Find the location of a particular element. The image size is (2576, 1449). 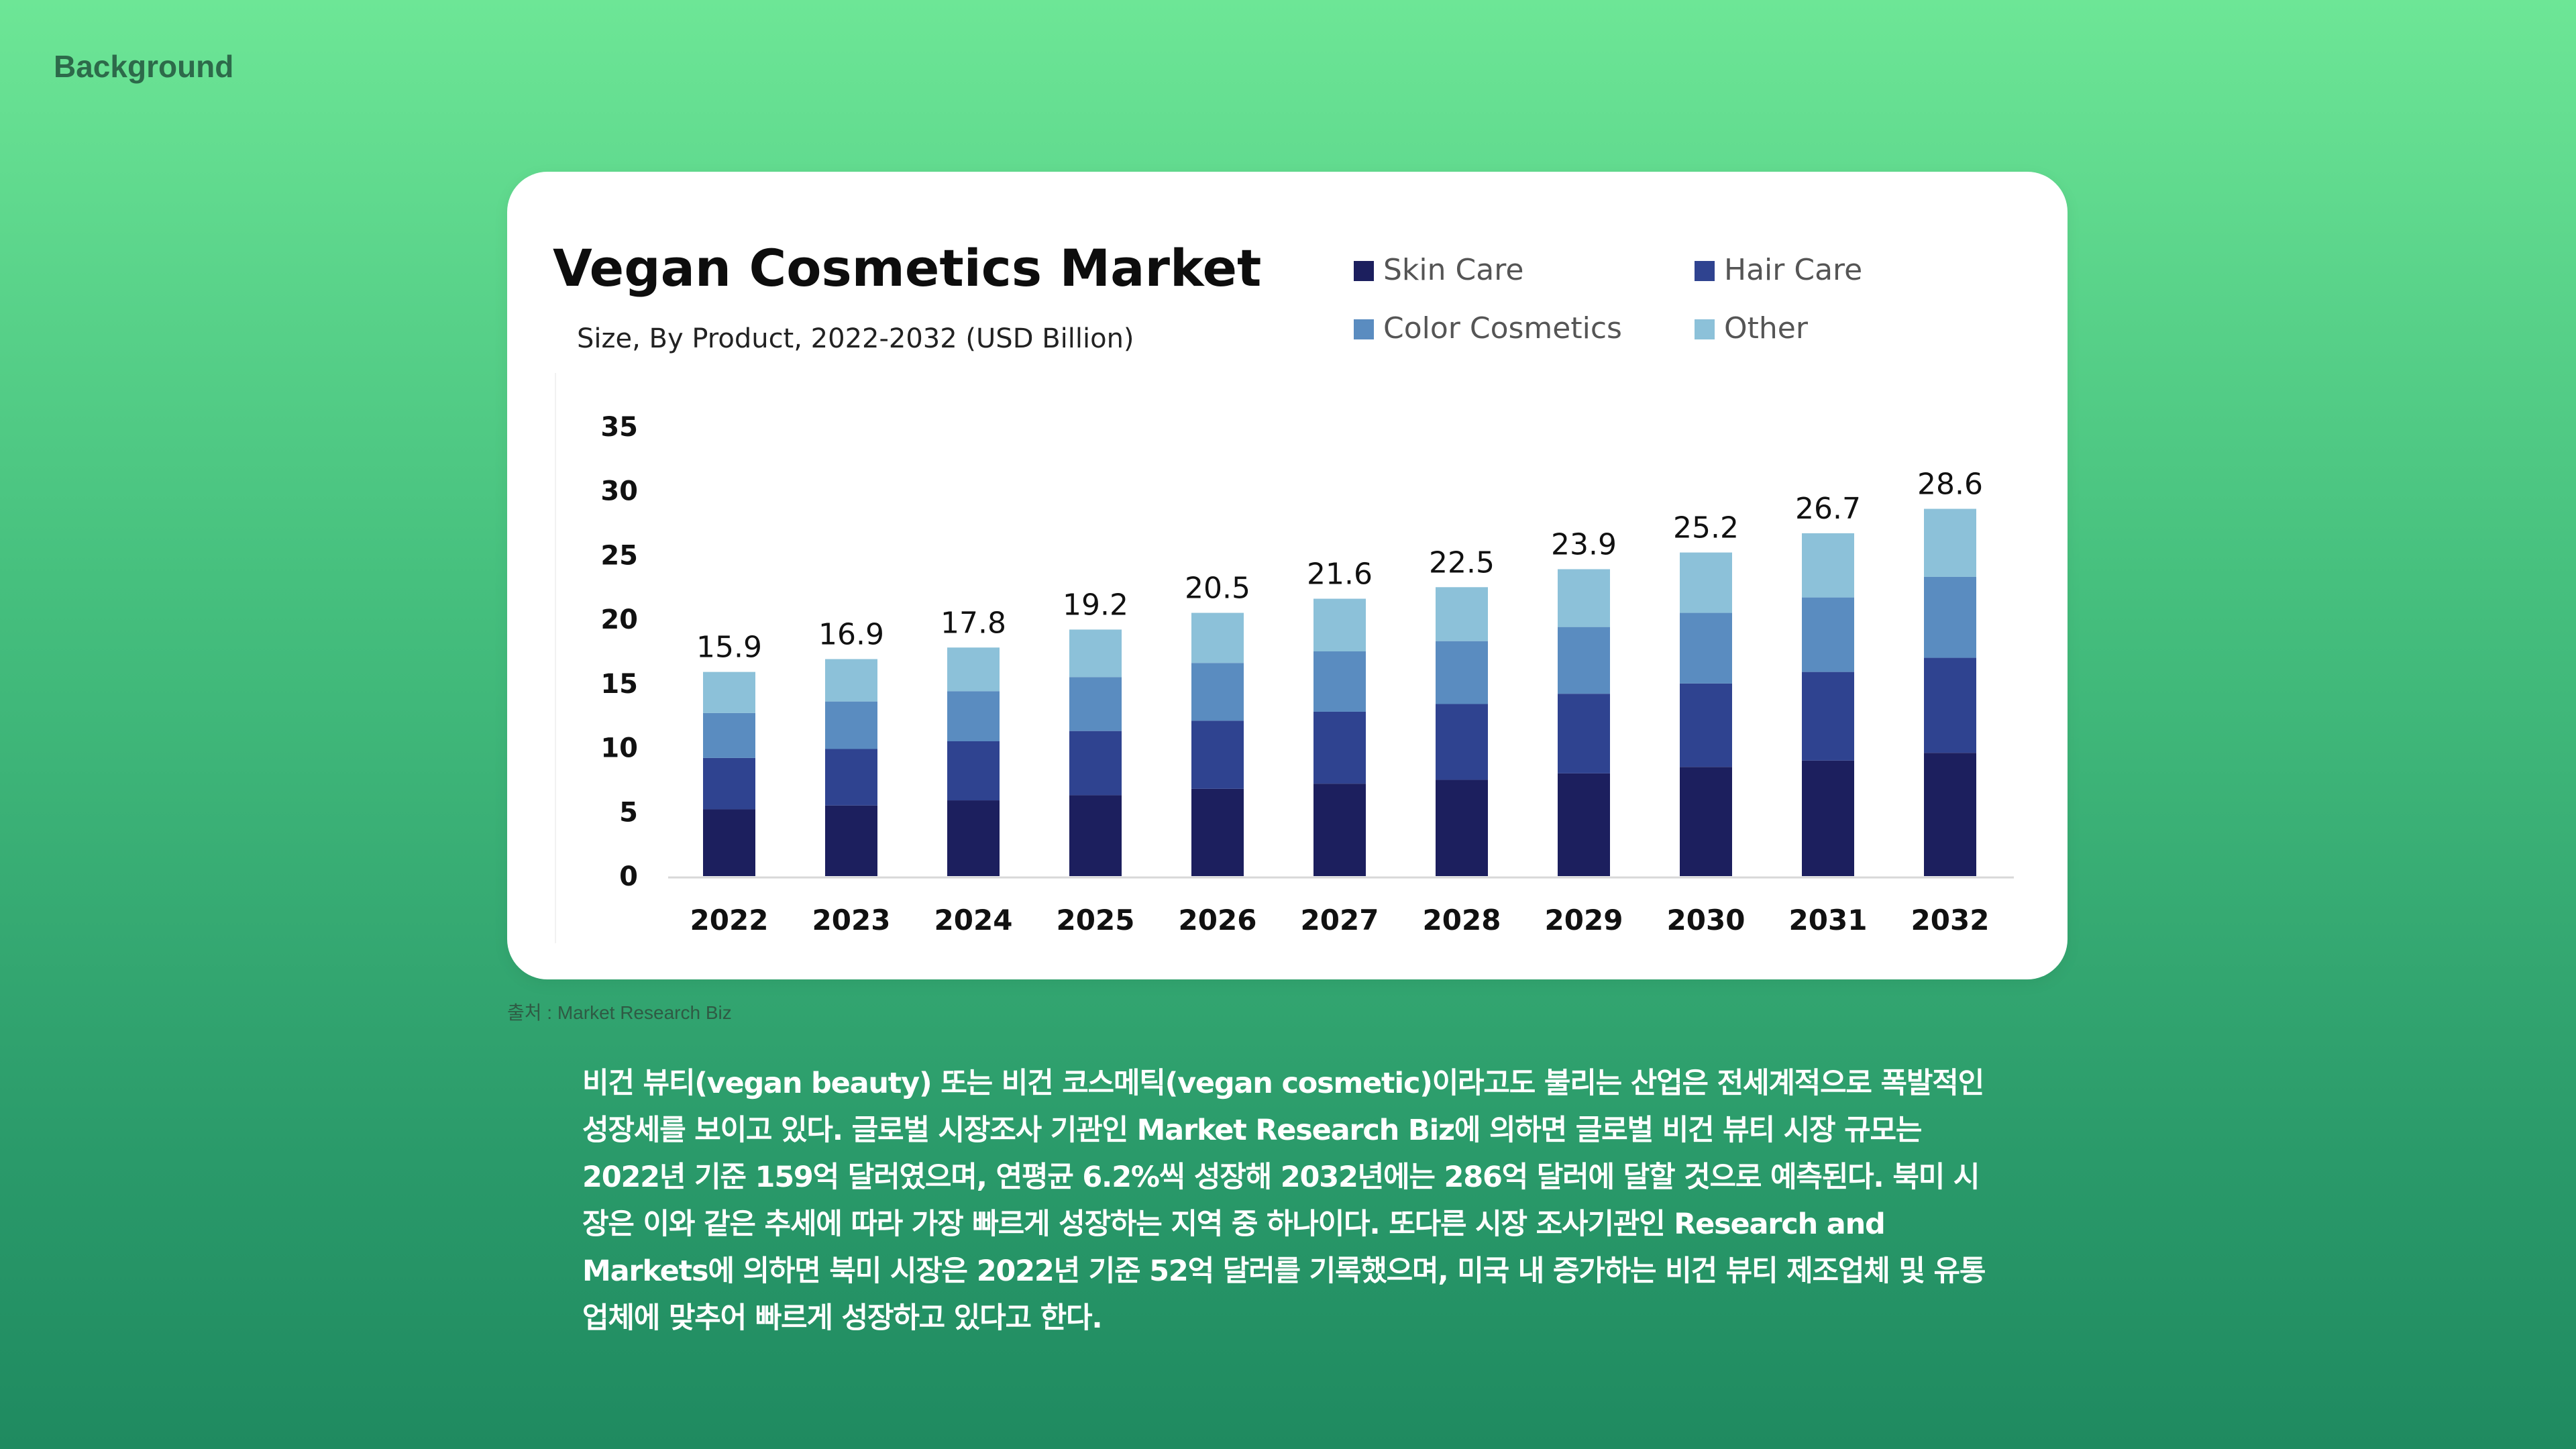

bar-total-label: 22.5 is located at coordinates (1462, 562).